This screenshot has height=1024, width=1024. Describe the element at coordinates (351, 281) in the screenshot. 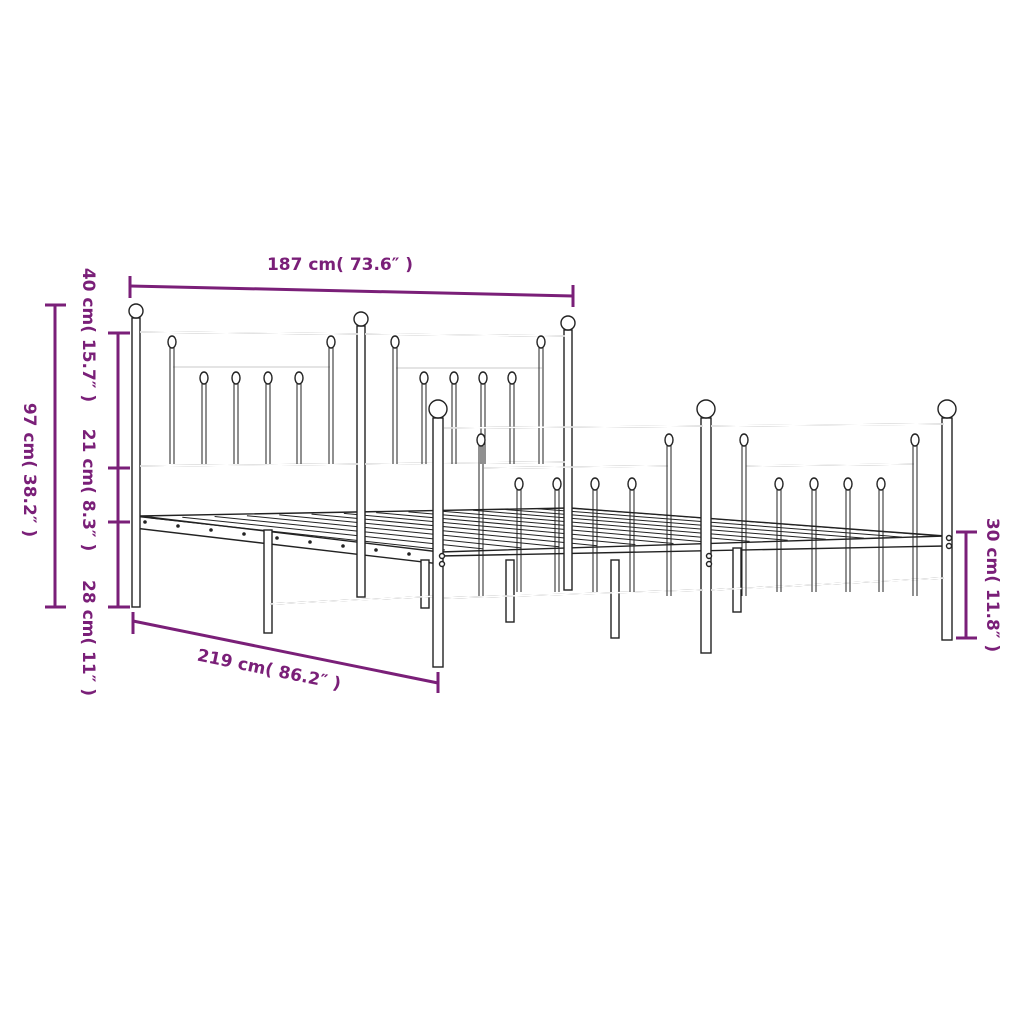

I see `width-dimension: 187 cm( 73.6″ )` at that location.